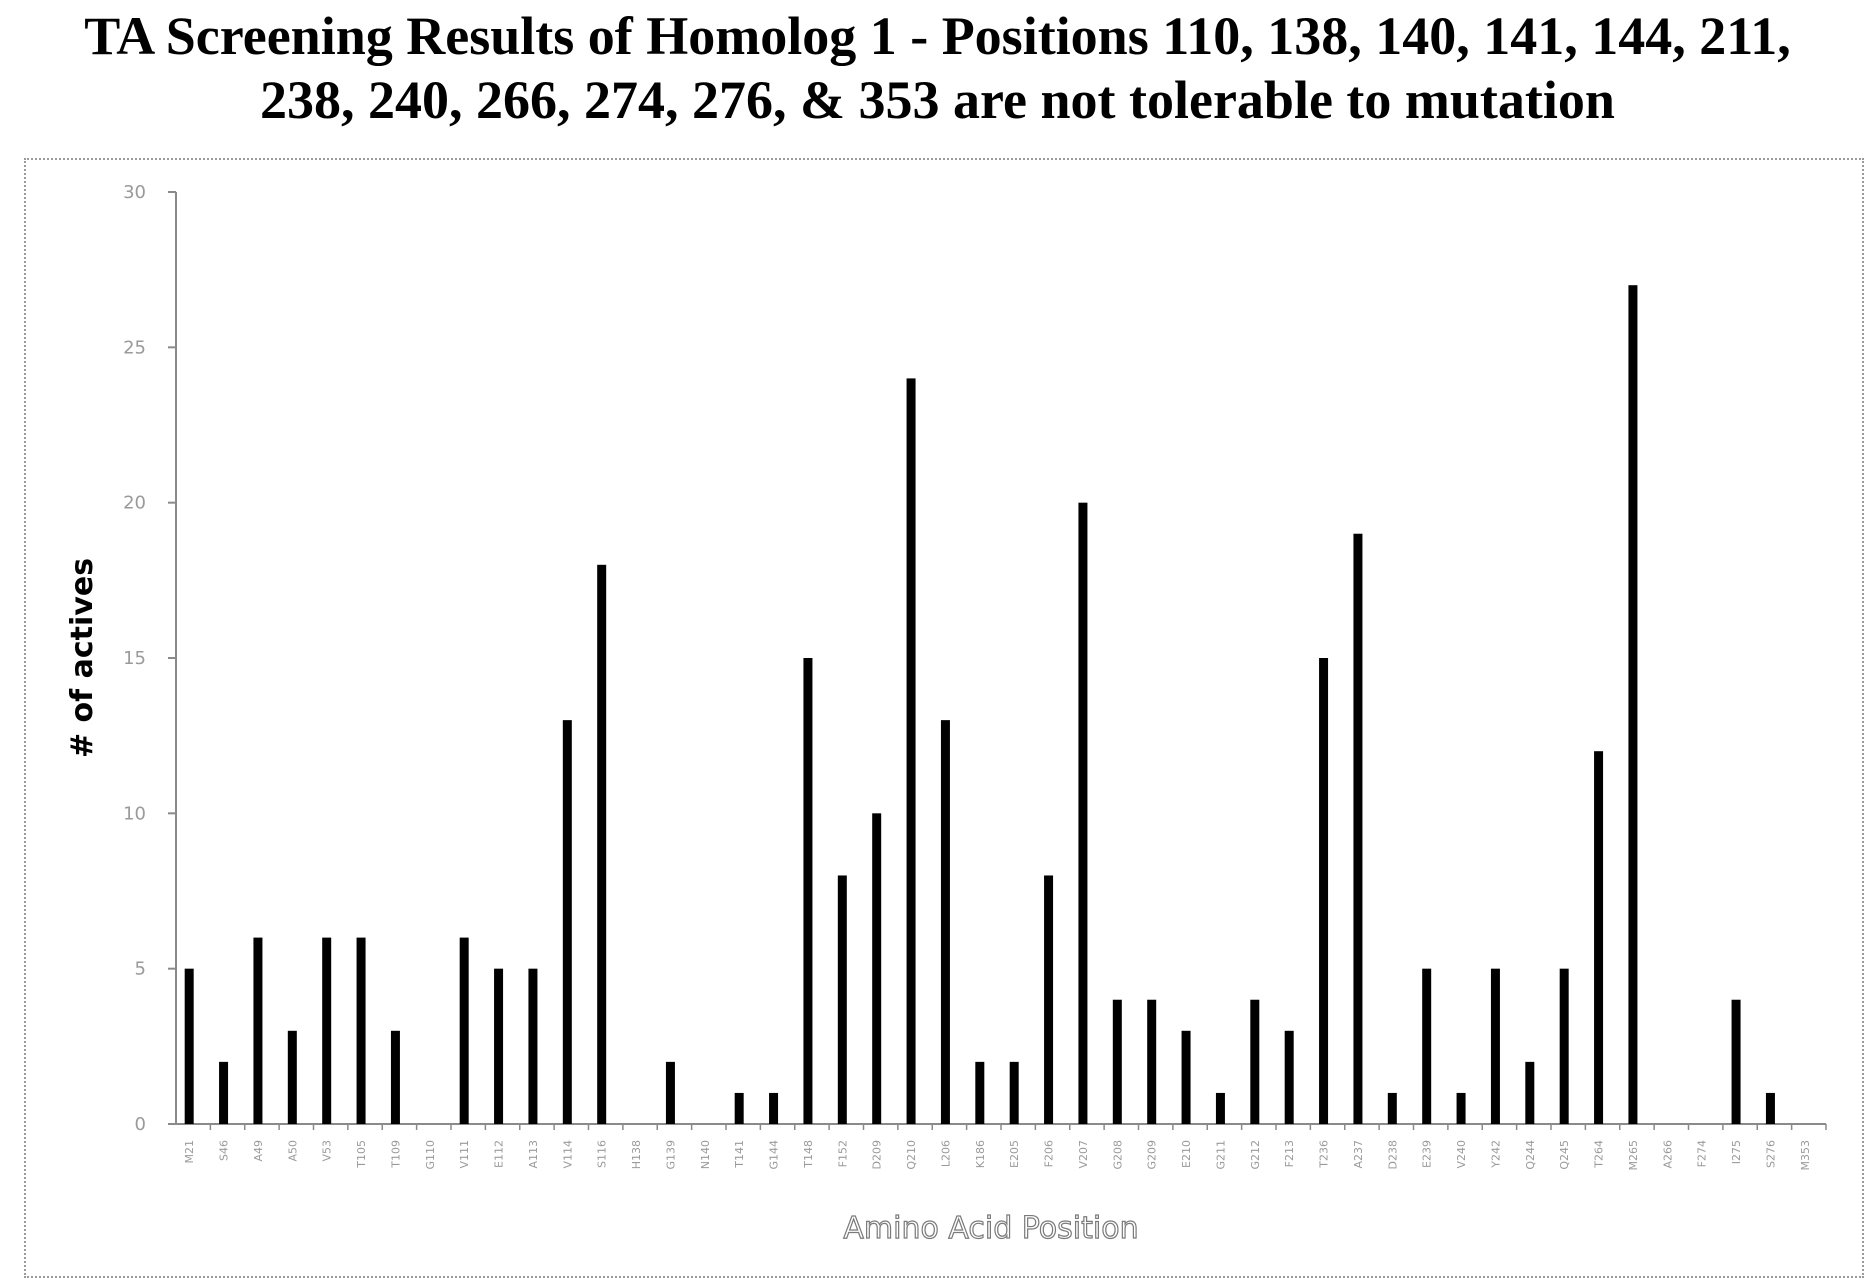 Image resolution: width=1875 pixels, height=1286 pixels. I want to click on x-tick-label: T236, so click(1324, 1154).